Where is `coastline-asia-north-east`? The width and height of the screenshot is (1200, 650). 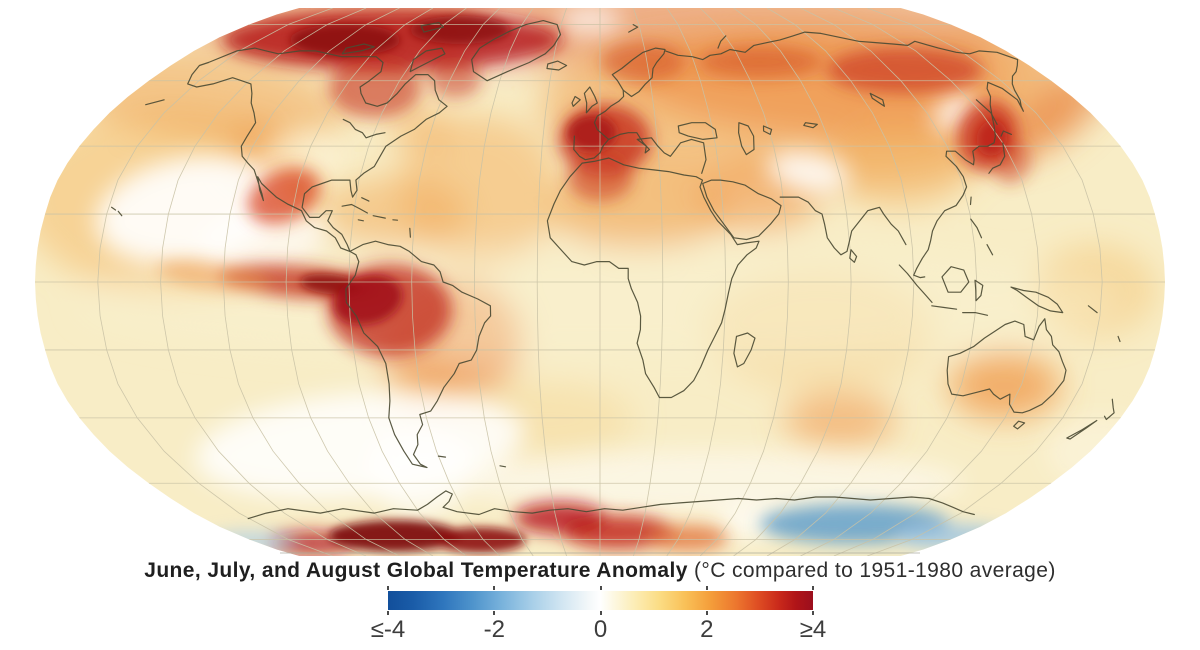
coastline-asia-north-east is located at coordinates (844, 155).